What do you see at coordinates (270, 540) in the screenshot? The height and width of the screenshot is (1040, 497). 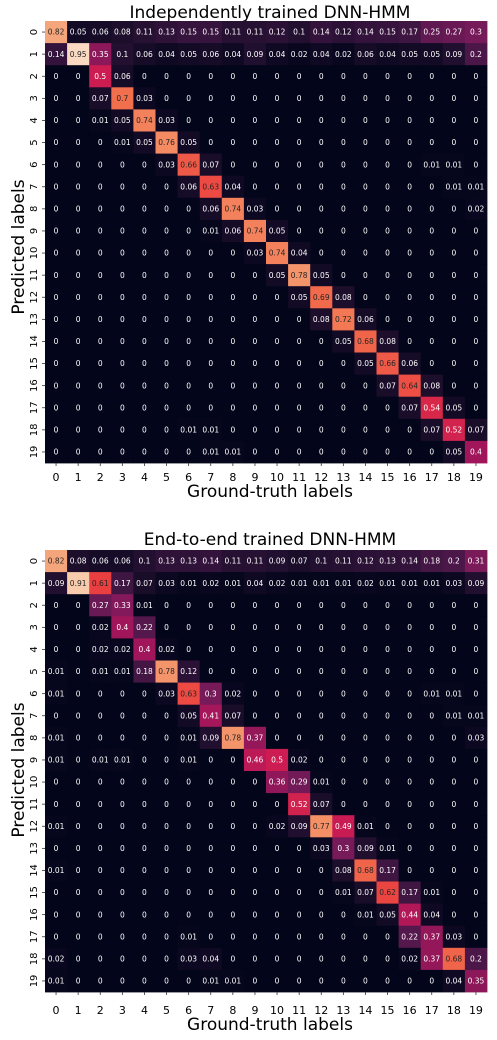 I see `chart-title: End-to-end trained DNN-HMM` at bounding box center [270, 540].